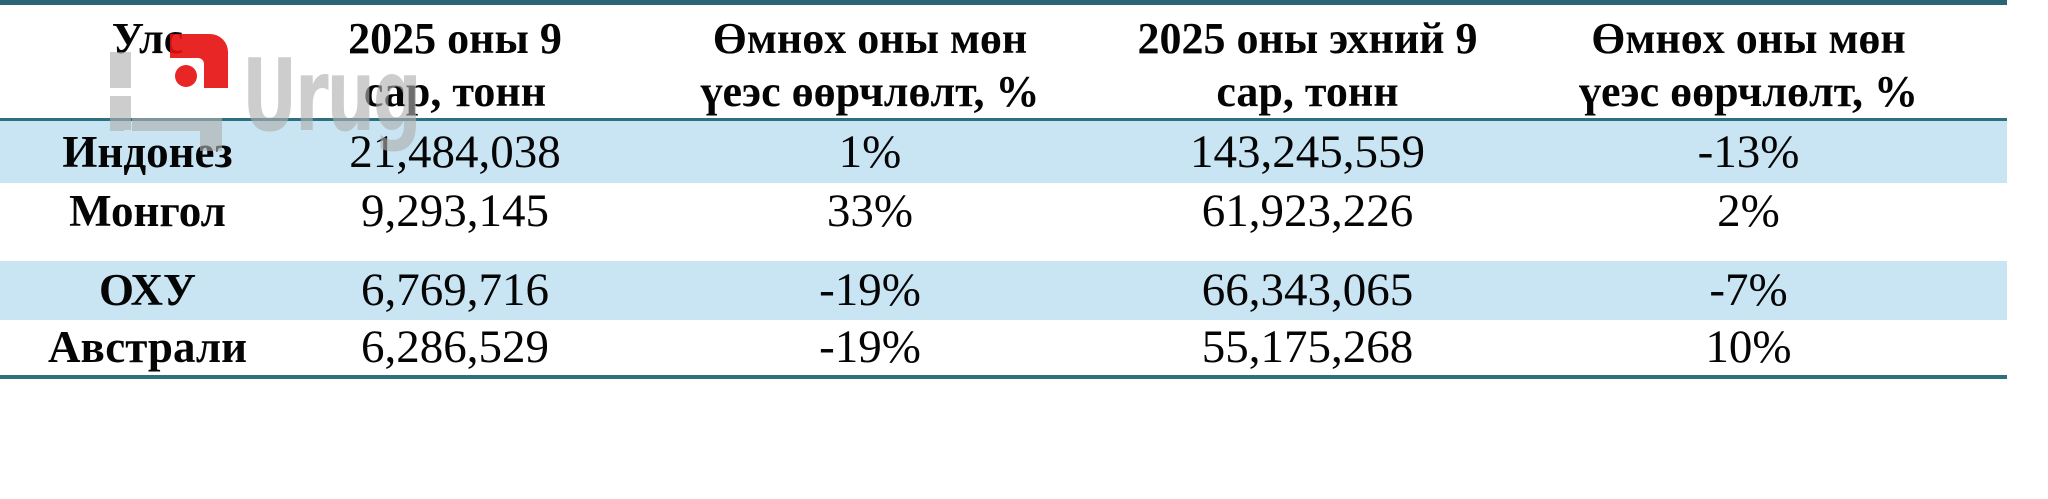 This screenshot has height=499, width=2048. I want to click on cell-change-ytd: 10%, so click(1748, 347).